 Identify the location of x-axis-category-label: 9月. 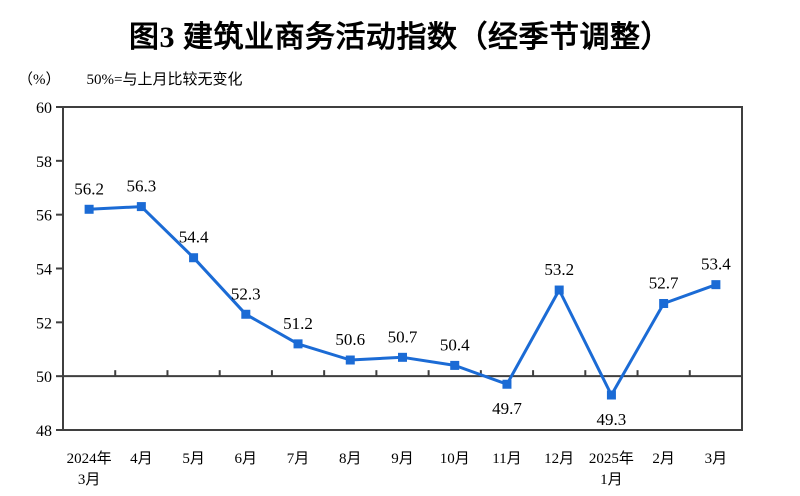
(402, 459).